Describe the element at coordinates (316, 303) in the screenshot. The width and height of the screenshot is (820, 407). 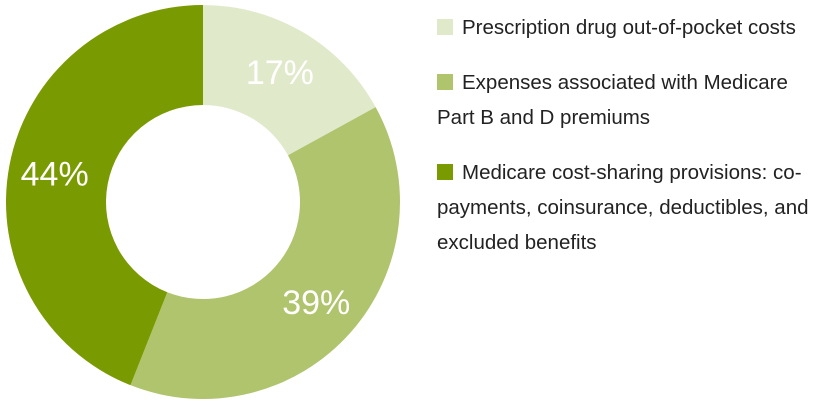
I see `data-label: 39%` at that location.